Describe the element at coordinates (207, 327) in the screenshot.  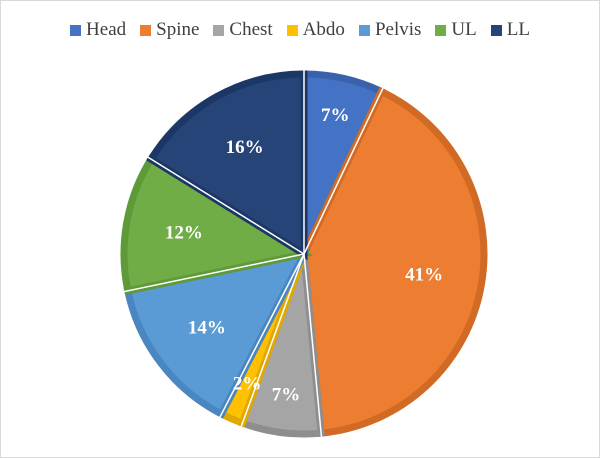
I see `data-label-pelvis: 14%` at that location.